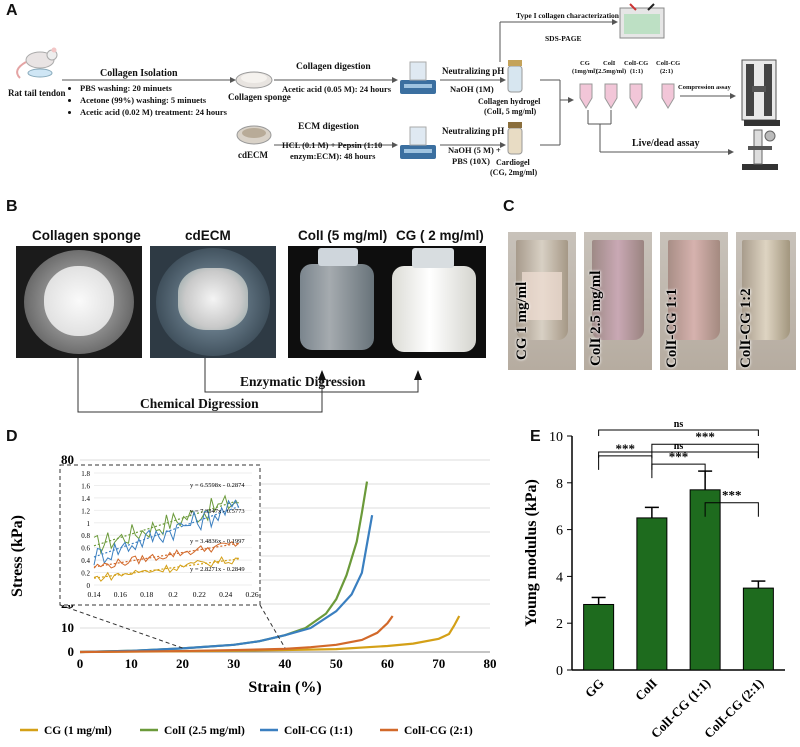  What do you see at coordinates (85, 549) in the screenshot?
I see `inset-y-tick-label: 0.6` at bounding box center [85, 549].